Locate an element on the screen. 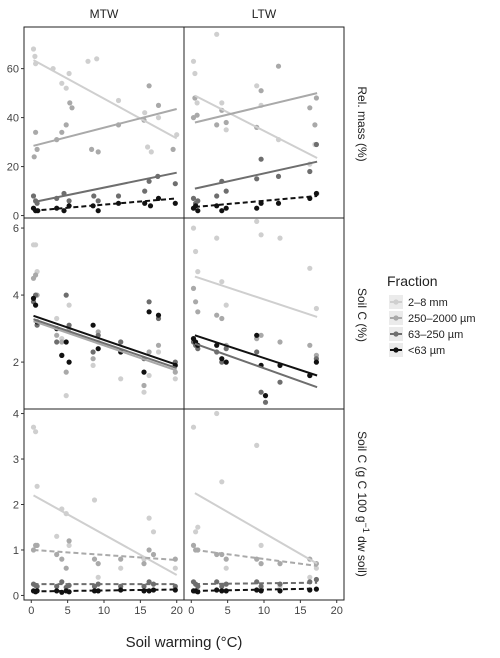 This screenshot has height=658, width=500. panel-ltw-row2 is located at coordinates (264, 504).